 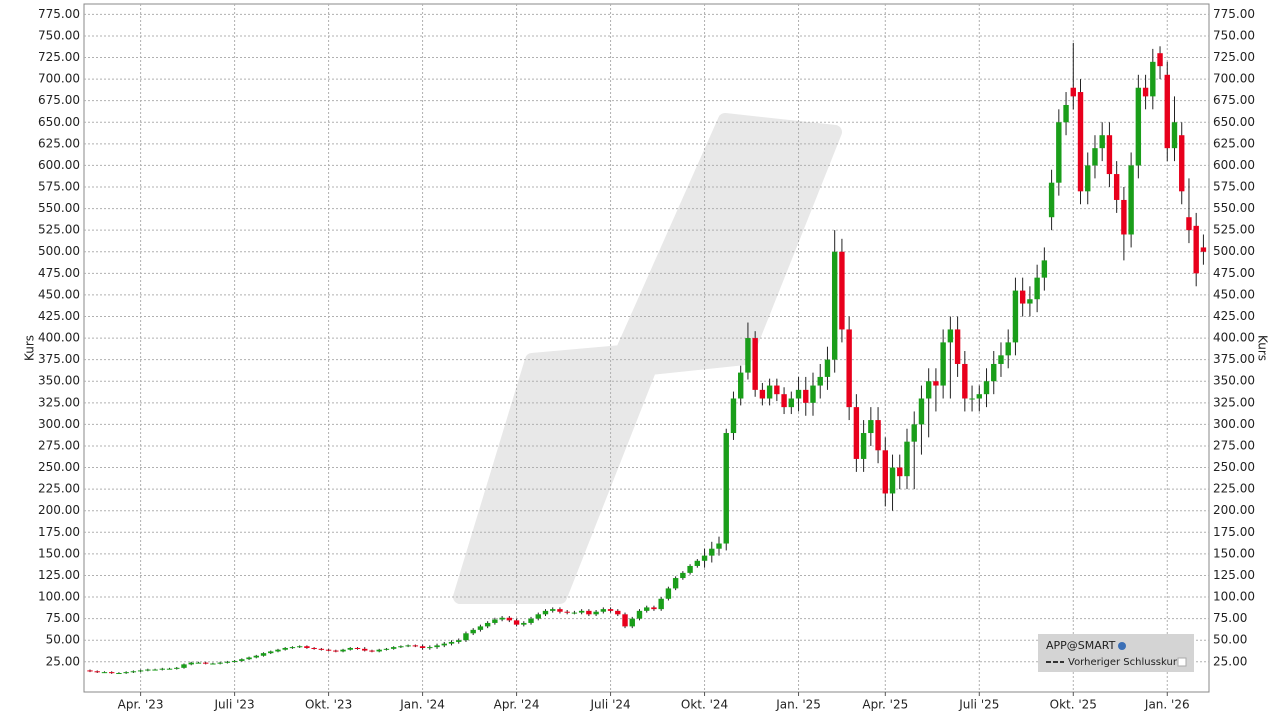 I want to click on y-tick-label: 550.00, so click(x=59, y=208).